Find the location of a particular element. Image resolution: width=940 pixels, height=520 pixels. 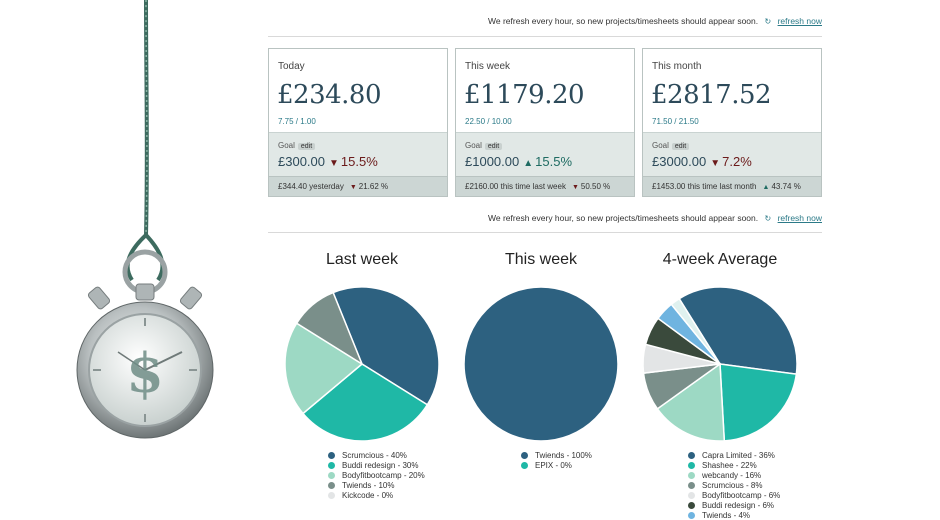

legend-item: EPIX - 0% is located at coordinates (556, 466).